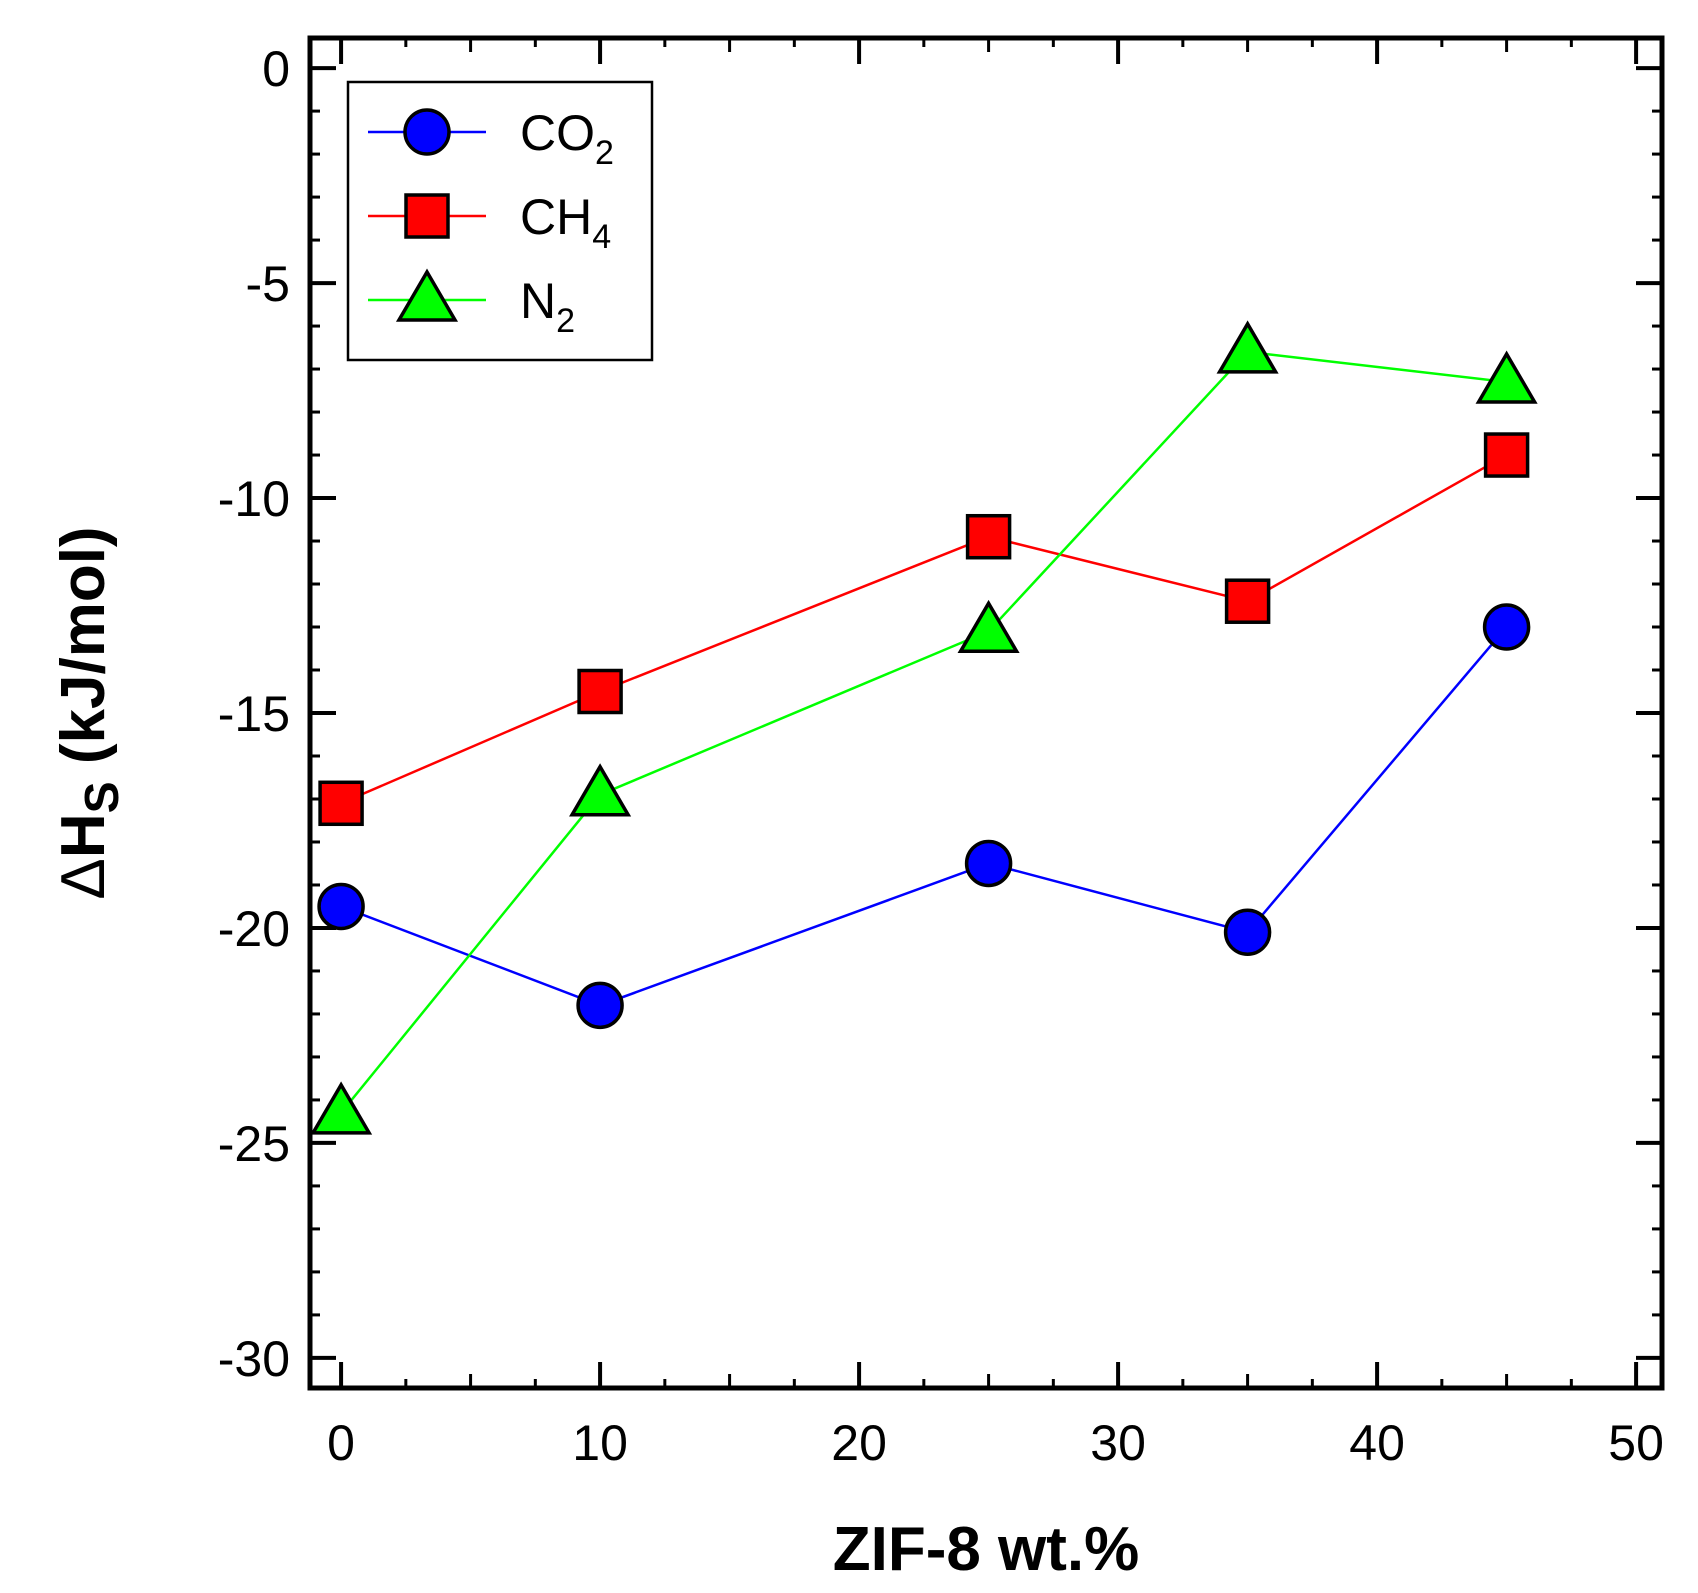 Image resolution: width=1698 pixels, height=1593 pixels. Describe the element at coordinates (601, 237) in the screenshot. I see `legend-label-sub: 4` at that location.